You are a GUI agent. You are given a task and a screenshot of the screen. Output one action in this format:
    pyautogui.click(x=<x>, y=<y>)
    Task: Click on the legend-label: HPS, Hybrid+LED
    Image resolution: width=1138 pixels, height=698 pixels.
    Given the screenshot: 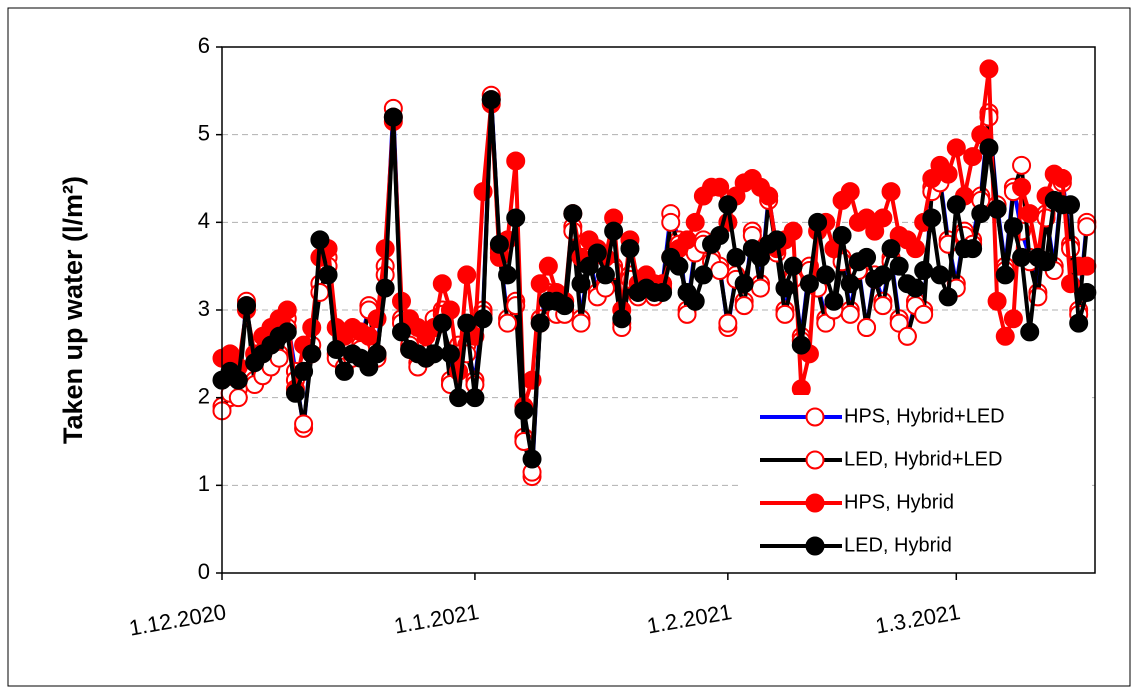 What is the action you would take?
    pyautogui.click(x=924, y=416)
    